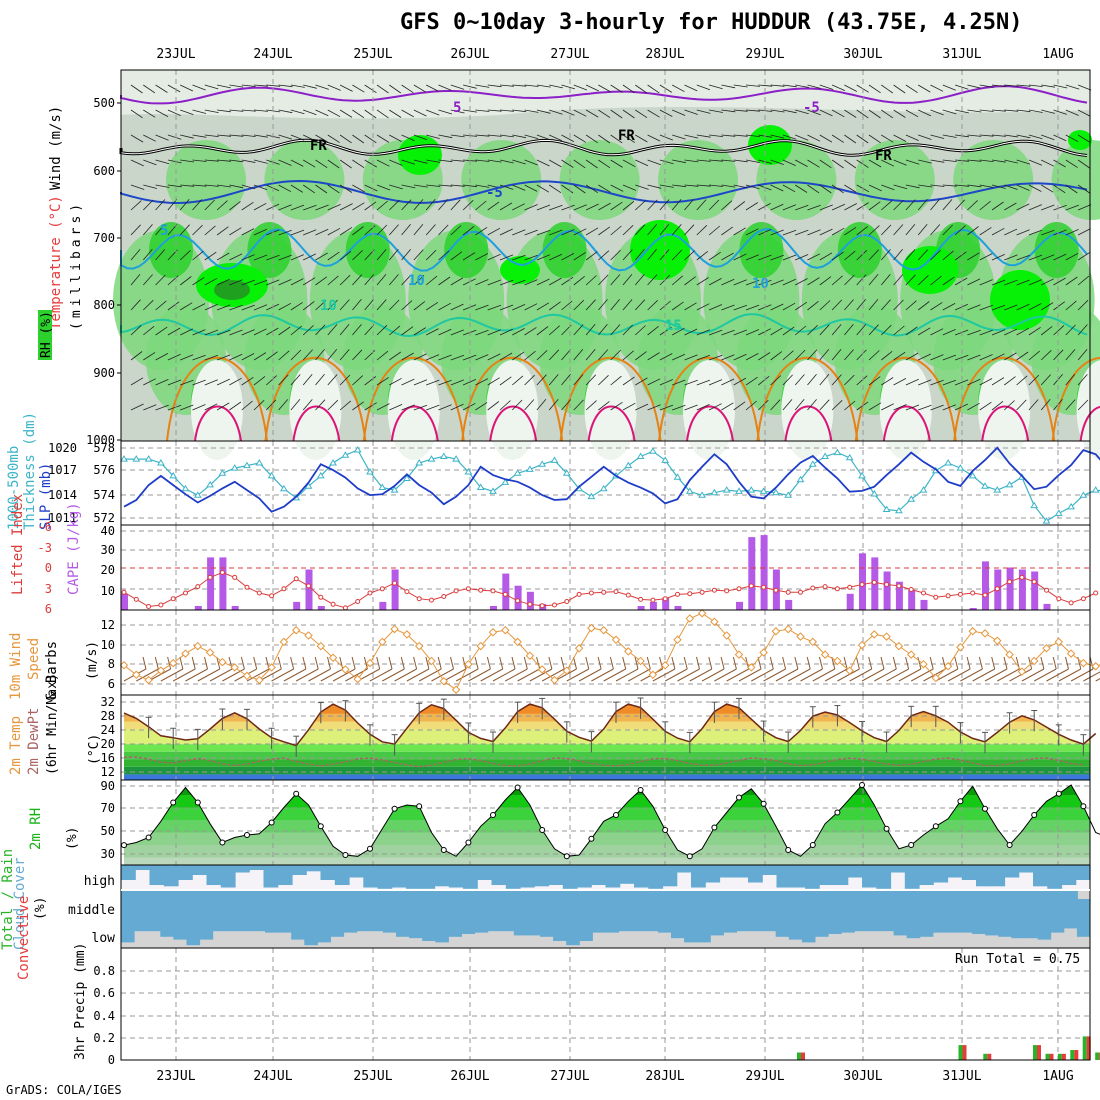 The image size is (1100, 1100). Describe the element at coordinates (108, 591) in the screenshot. I see `cape-tick: 10` at that location.